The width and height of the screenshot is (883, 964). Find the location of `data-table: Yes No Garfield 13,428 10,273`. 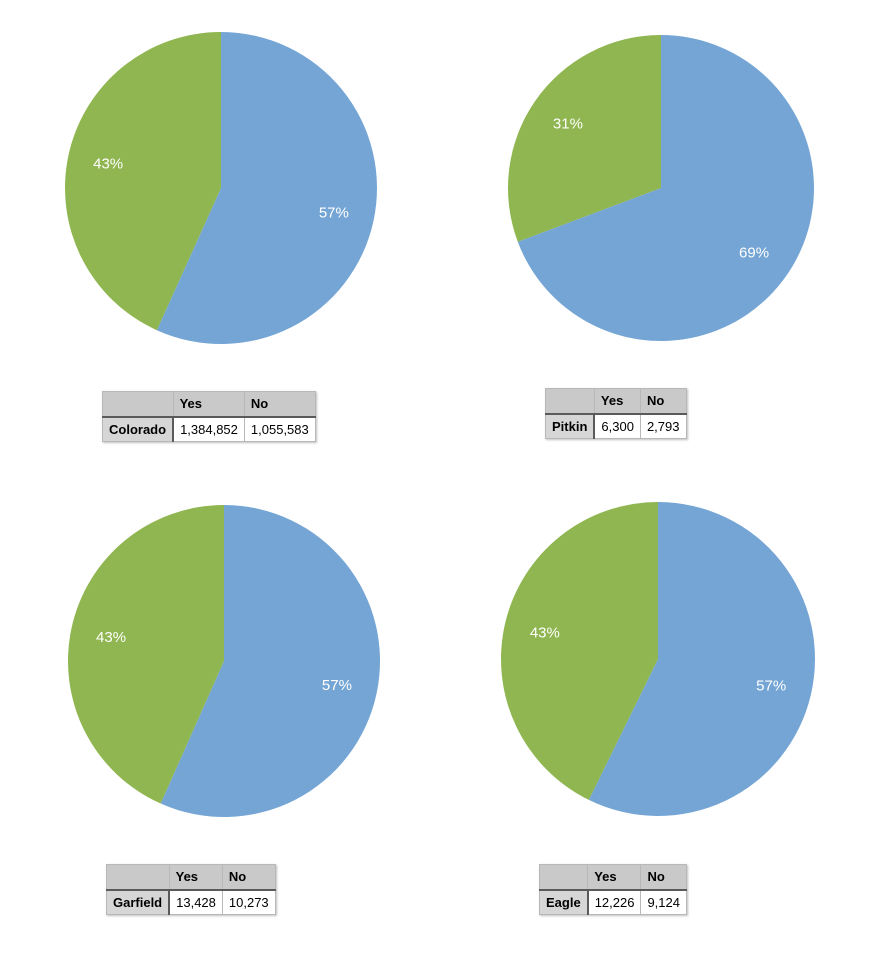

data-table: Yes No Garfield 13,428 10,273 is located at coordinates (191, 889).